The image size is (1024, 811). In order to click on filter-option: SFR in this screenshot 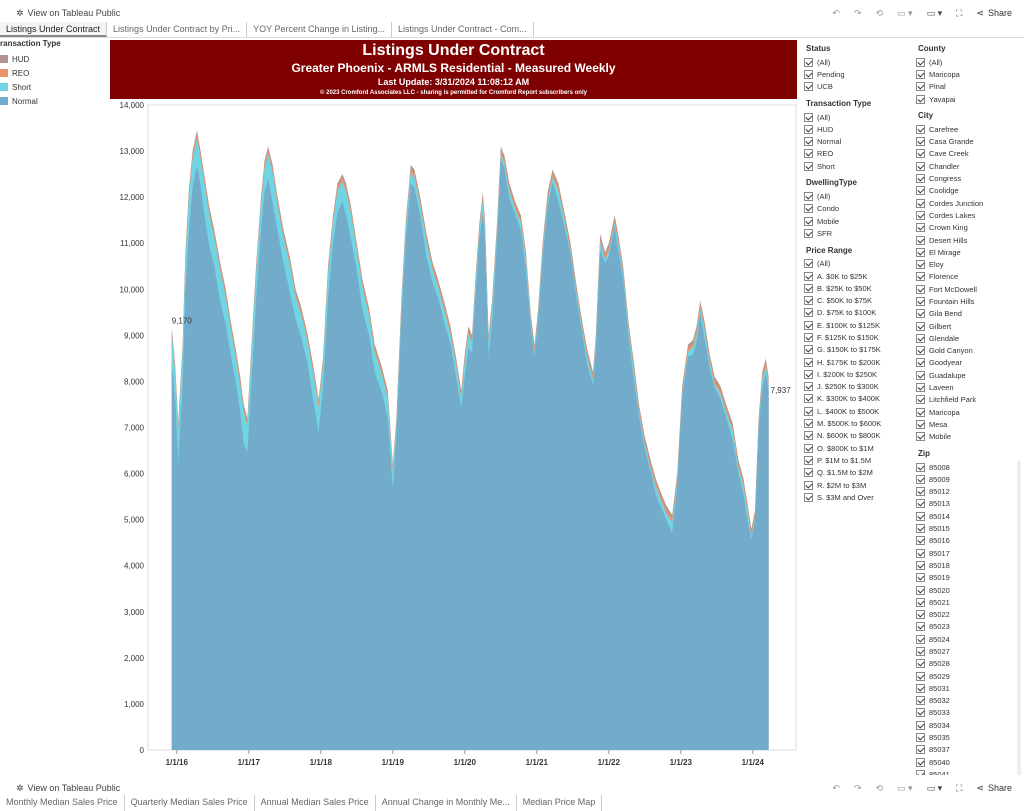, I will do `click(859, 233)`.